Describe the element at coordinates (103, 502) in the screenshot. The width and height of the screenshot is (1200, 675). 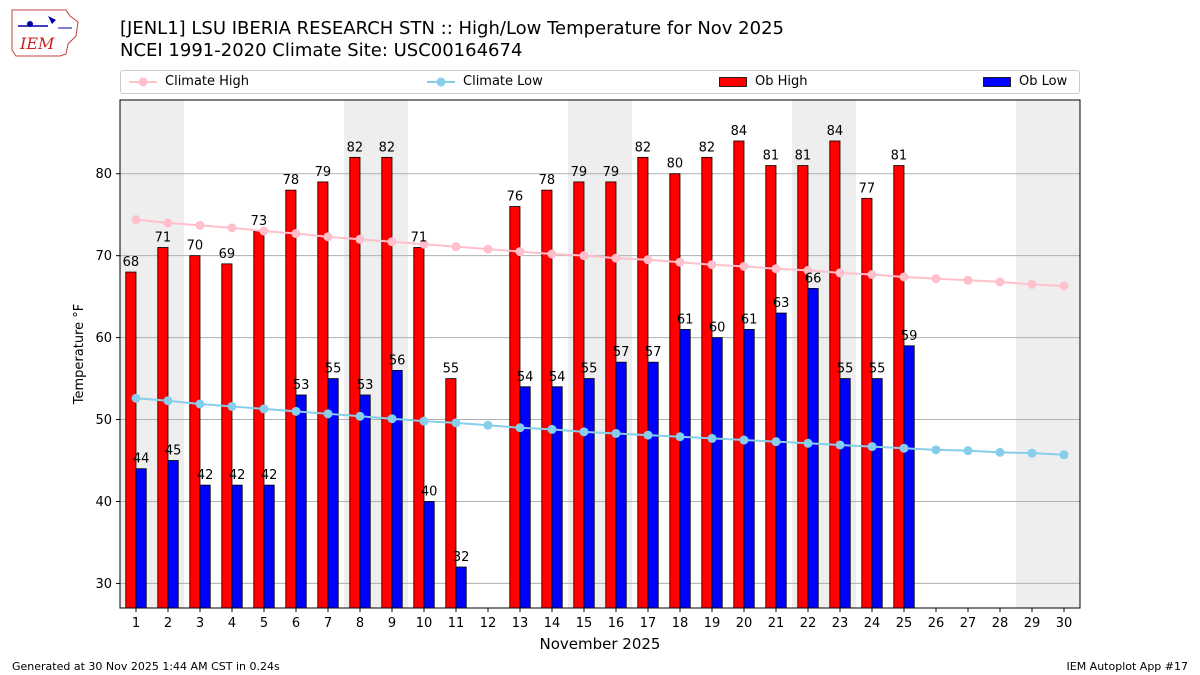
I see `y-tick-label-40: 40` at that location.